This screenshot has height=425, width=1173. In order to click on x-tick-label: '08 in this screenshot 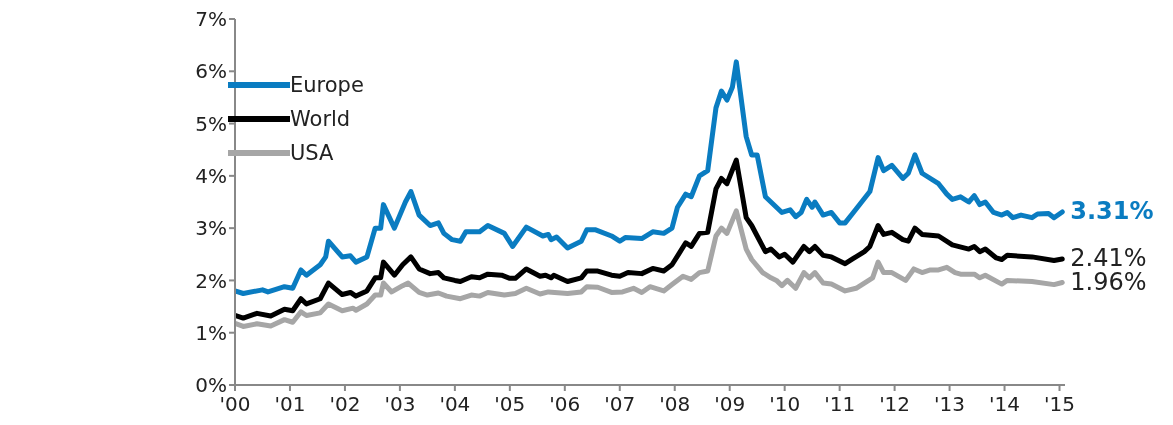, I will do `click(675, 404)`.